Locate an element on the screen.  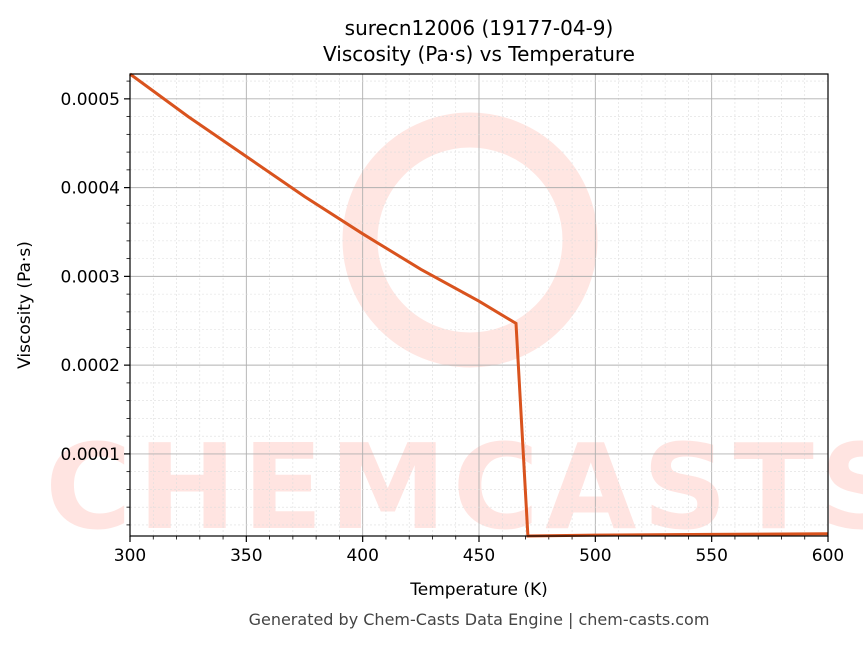
watermark-logo is located at coordinates (470, 240).